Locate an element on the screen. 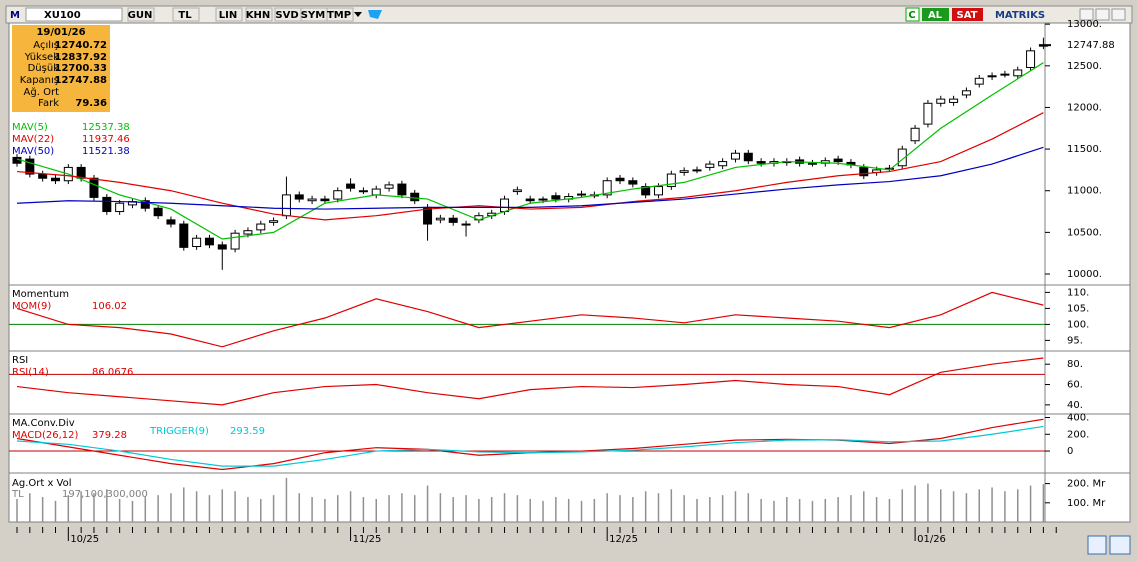 Image resolution: width=1137 pixels, height=562 pixels. info-value: 12700.33 is located at coordinates (80, 68).